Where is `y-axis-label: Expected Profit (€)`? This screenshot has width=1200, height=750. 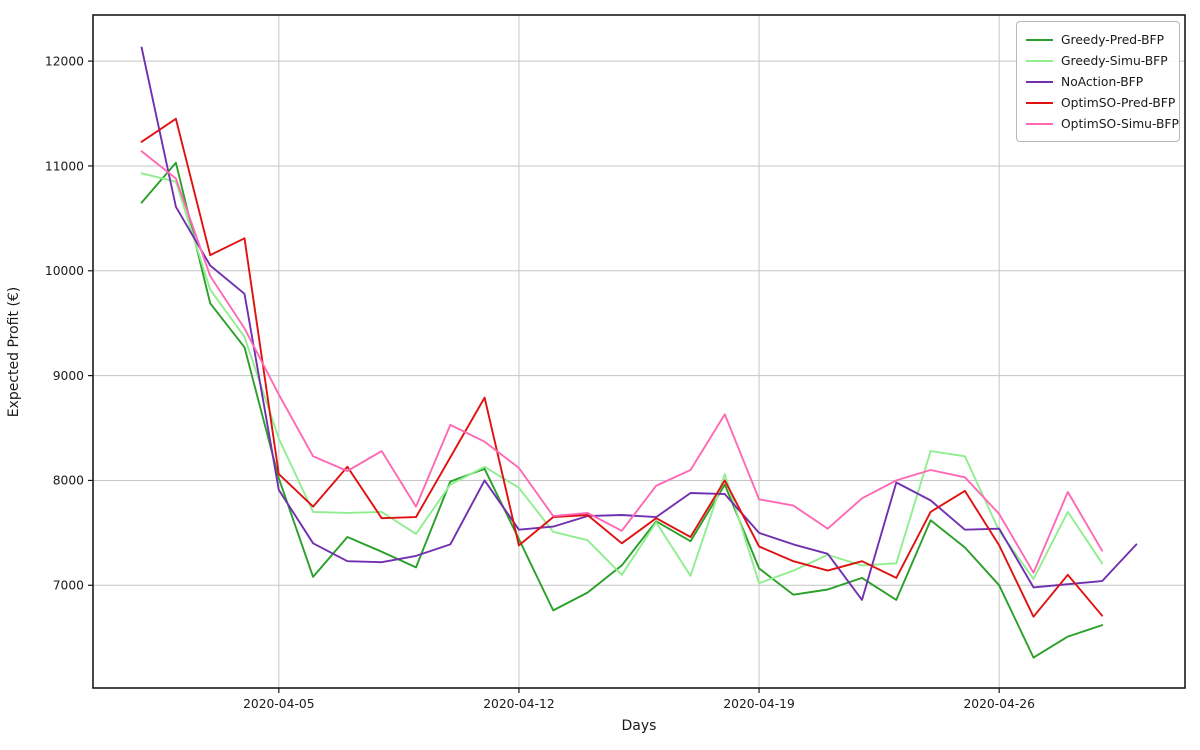
y-axis-label: Expected Profit (€) is located at coordinates (14, 352).